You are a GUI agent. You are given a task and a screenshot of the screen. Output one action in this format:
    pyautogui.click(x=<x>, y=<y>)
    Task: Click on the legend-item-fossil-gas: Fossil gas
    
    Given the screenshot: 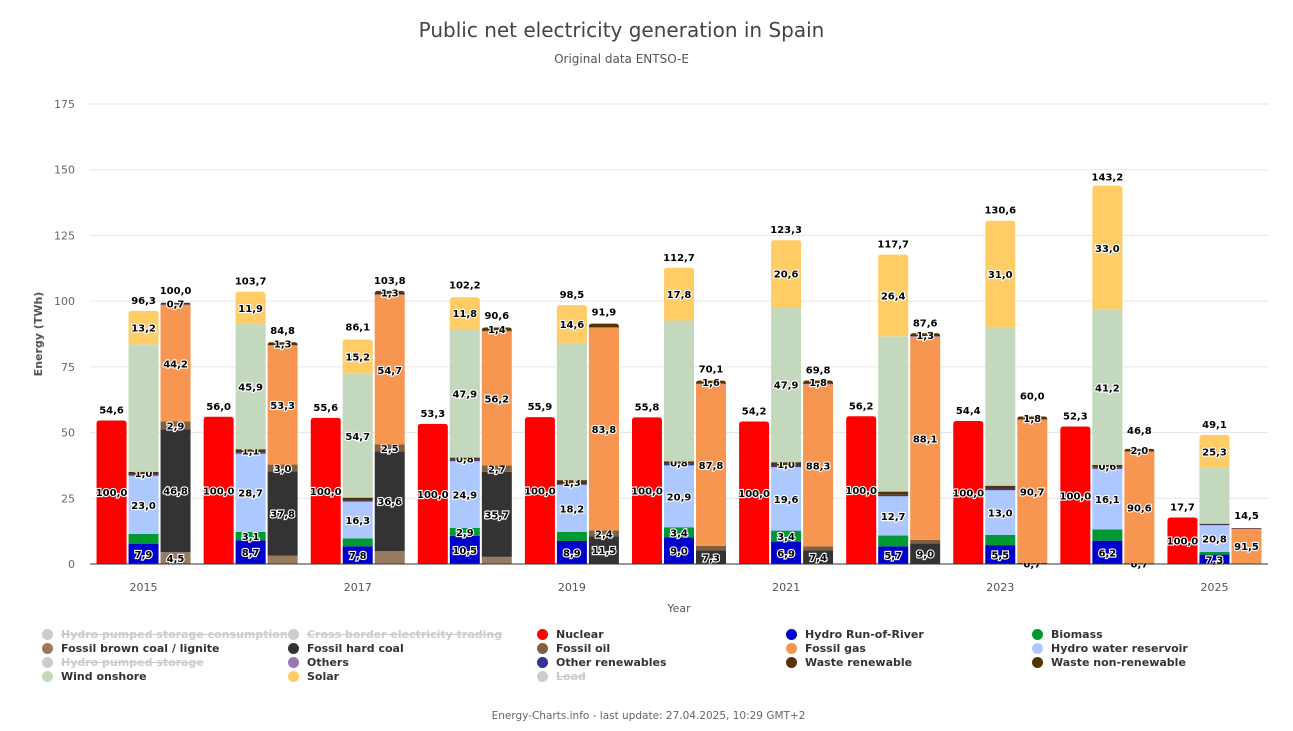 What is the action you would take?
    pyautogui.click(x=826, y=648)
    